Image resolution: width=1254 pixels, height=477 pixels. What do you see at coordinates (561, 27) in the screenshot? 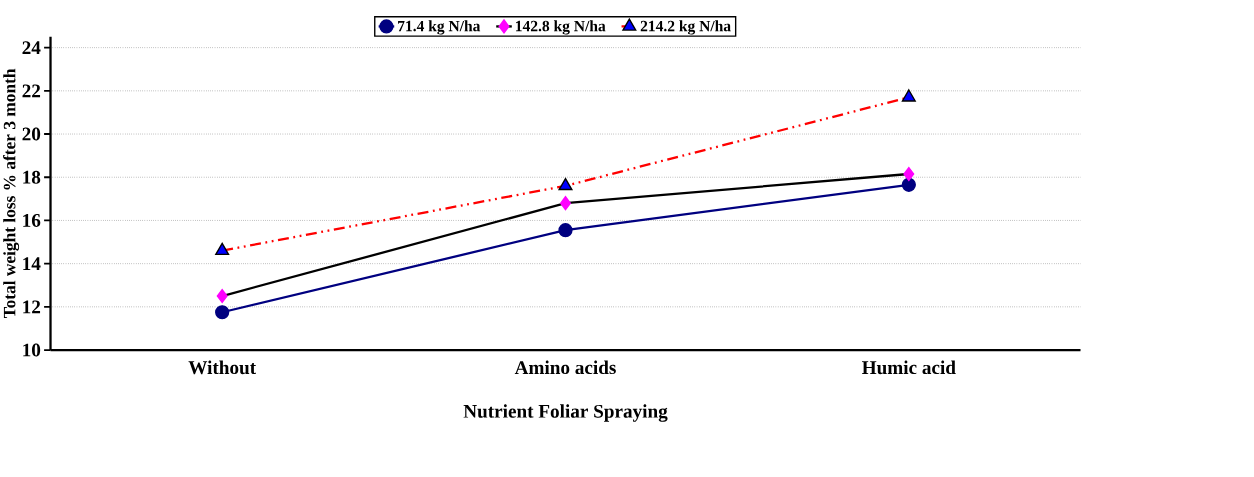
I see `legend-label: 142.8 kg N/ha` at bounding box center [561, 27].